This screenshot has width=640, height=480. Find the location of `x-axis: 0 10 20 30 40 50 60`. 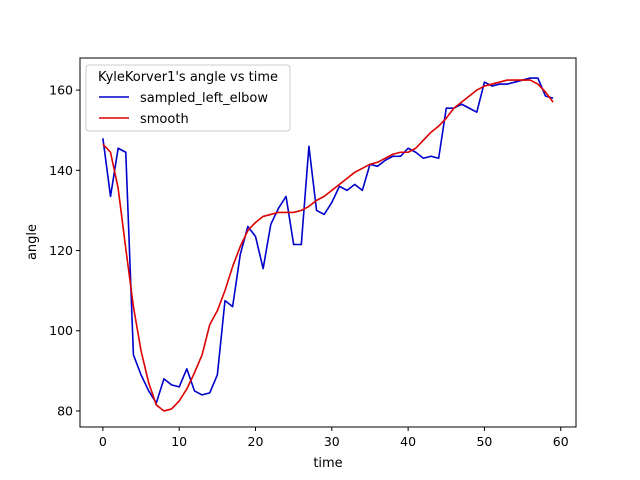

x-axis: 0 10 20 30 40 50 60 is located at coordinates (334, 438).